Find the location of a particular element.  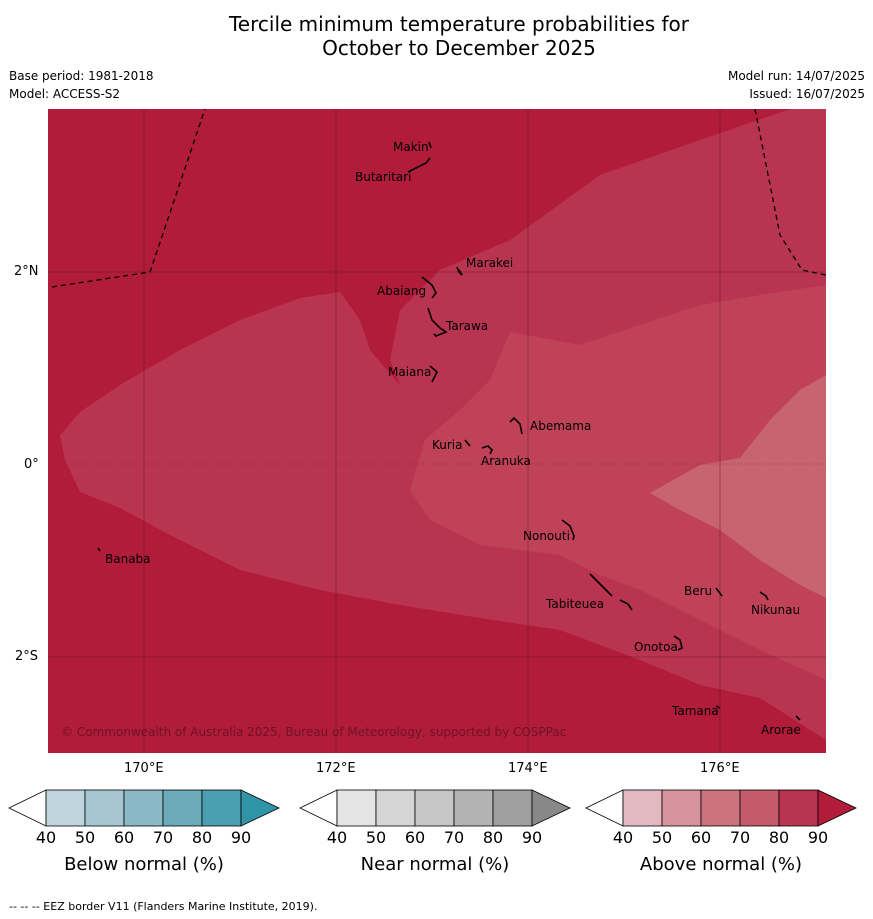

label-butaritari: Butaritari is located at coordinates (383, 177).